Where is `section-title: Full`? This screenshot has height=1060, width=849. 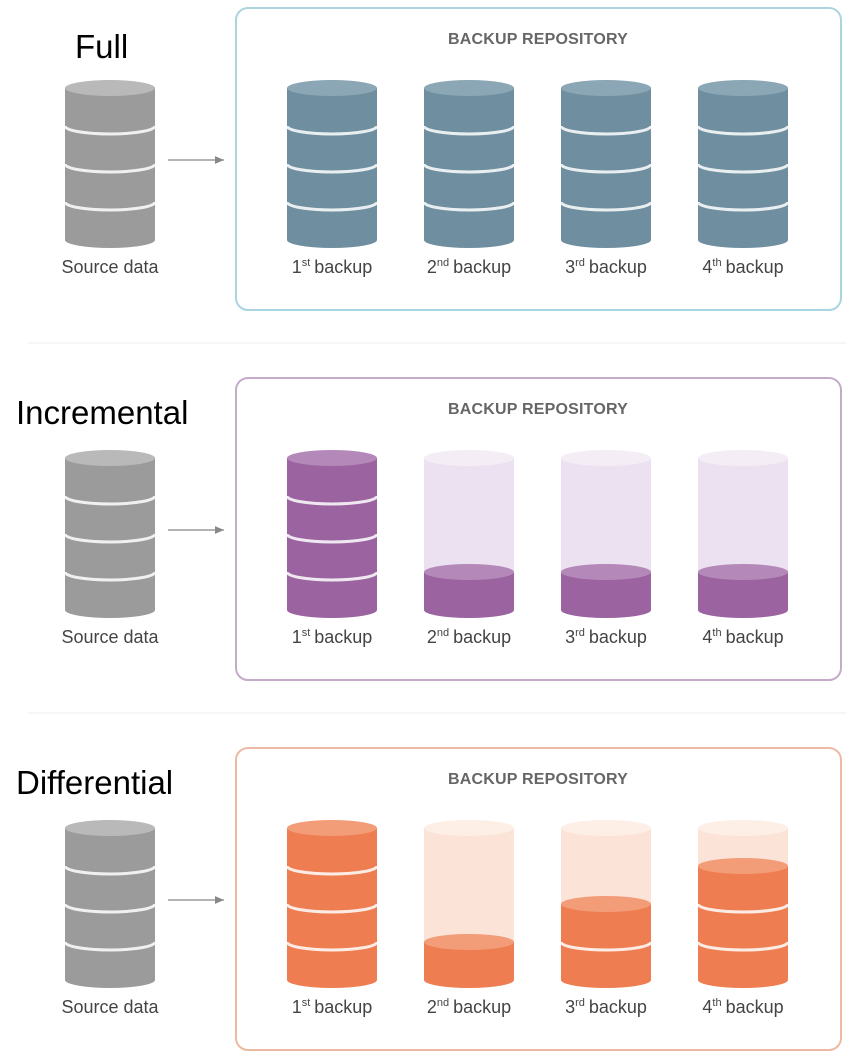 section-title: Full is located at coordinates (101, 46).